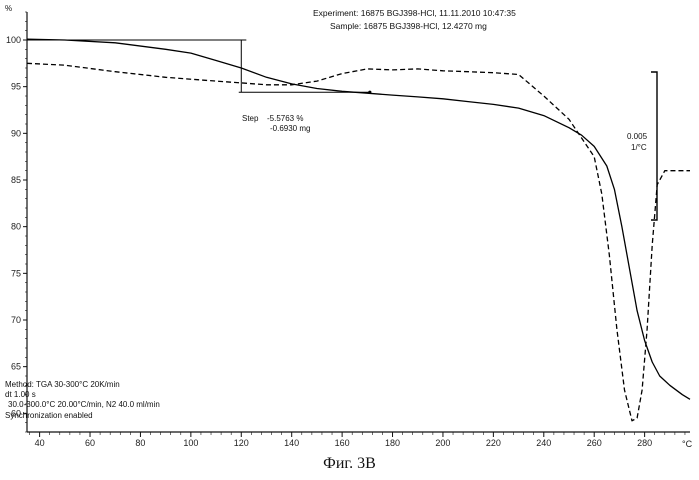 The width and height of the screenshot is (699, 480). I want to click on x-axis: 40 60 80 100 120 140 160 180 200 220 240 260 280, so click(357, 440).